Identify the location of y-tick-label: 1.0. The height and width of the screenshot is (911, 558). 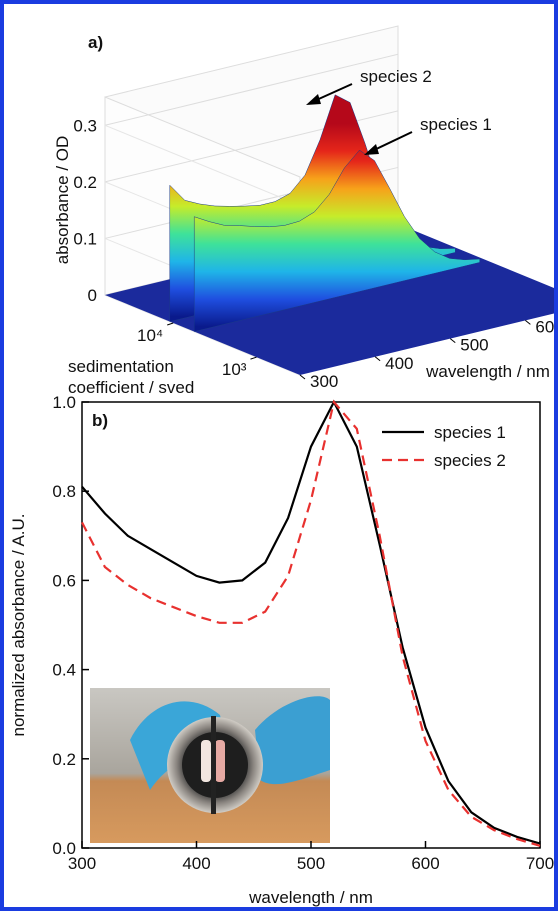
(64, 402).